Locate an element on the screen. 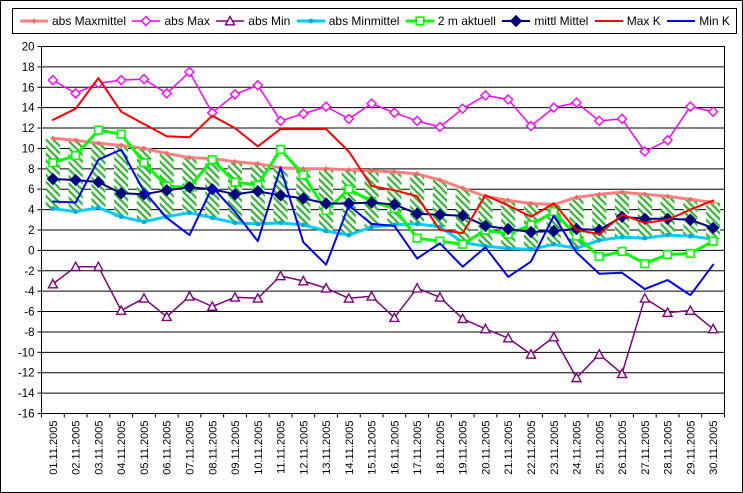 The image size is (743, 493). x-axis-label: 21.11.2005 is located at coordinates (509, 448).